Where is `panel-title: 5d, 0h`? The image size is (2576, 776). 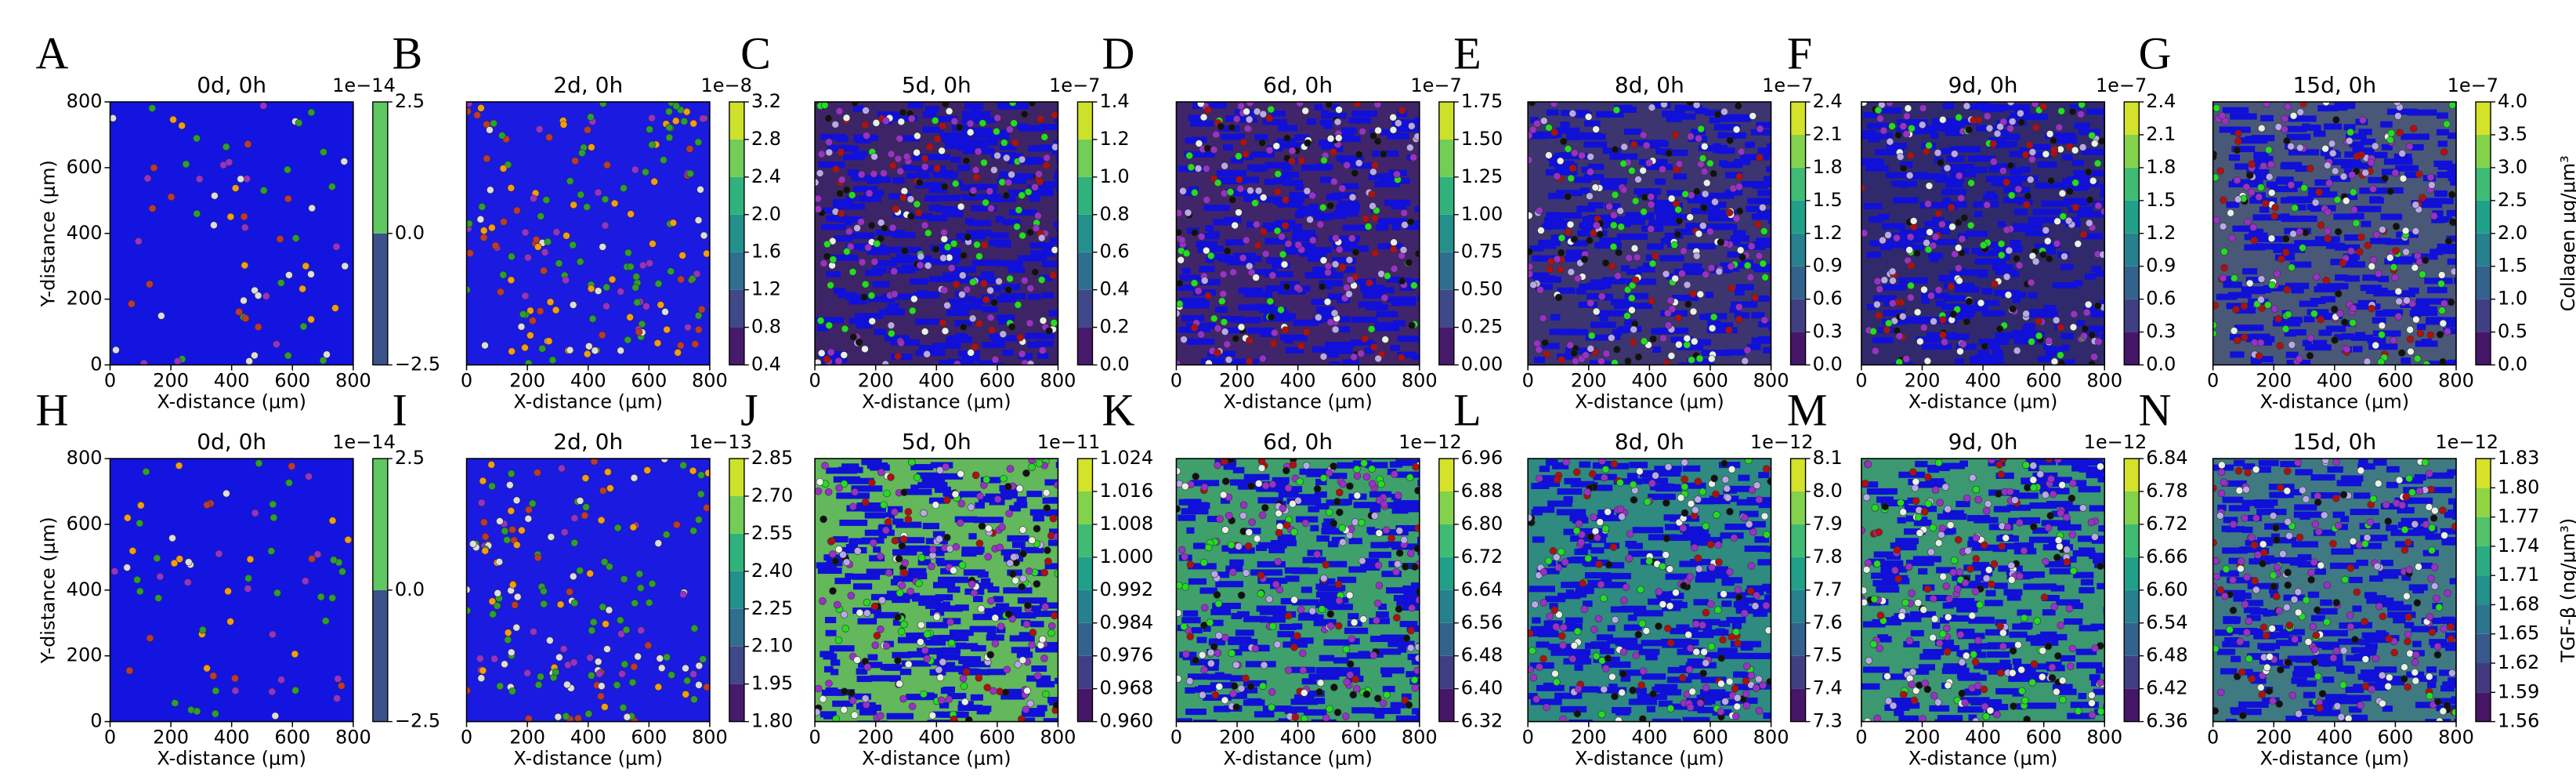
panel-title: 5d, 0h is located at coordinates (936, 85).